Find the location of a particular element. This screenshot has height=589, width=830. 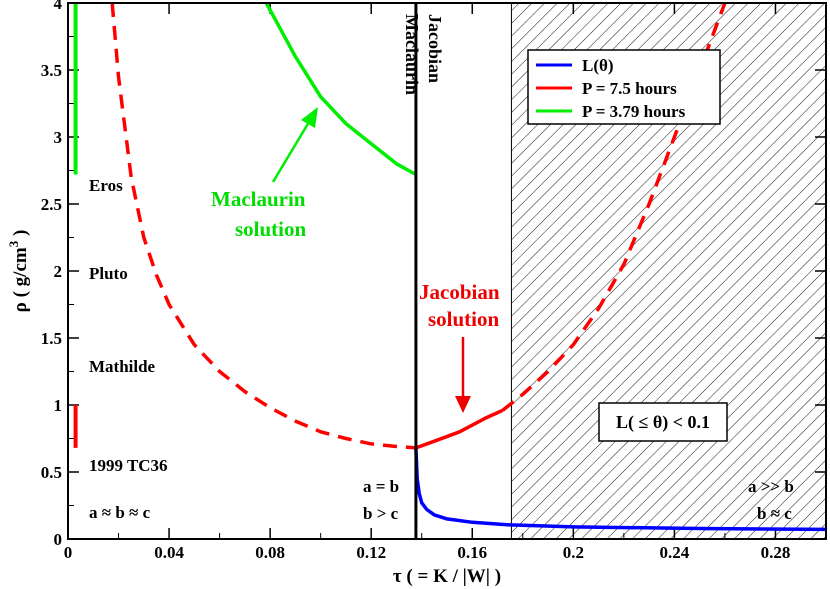

y-axis-title-sup: 3 is located at coordinates (13, 243).